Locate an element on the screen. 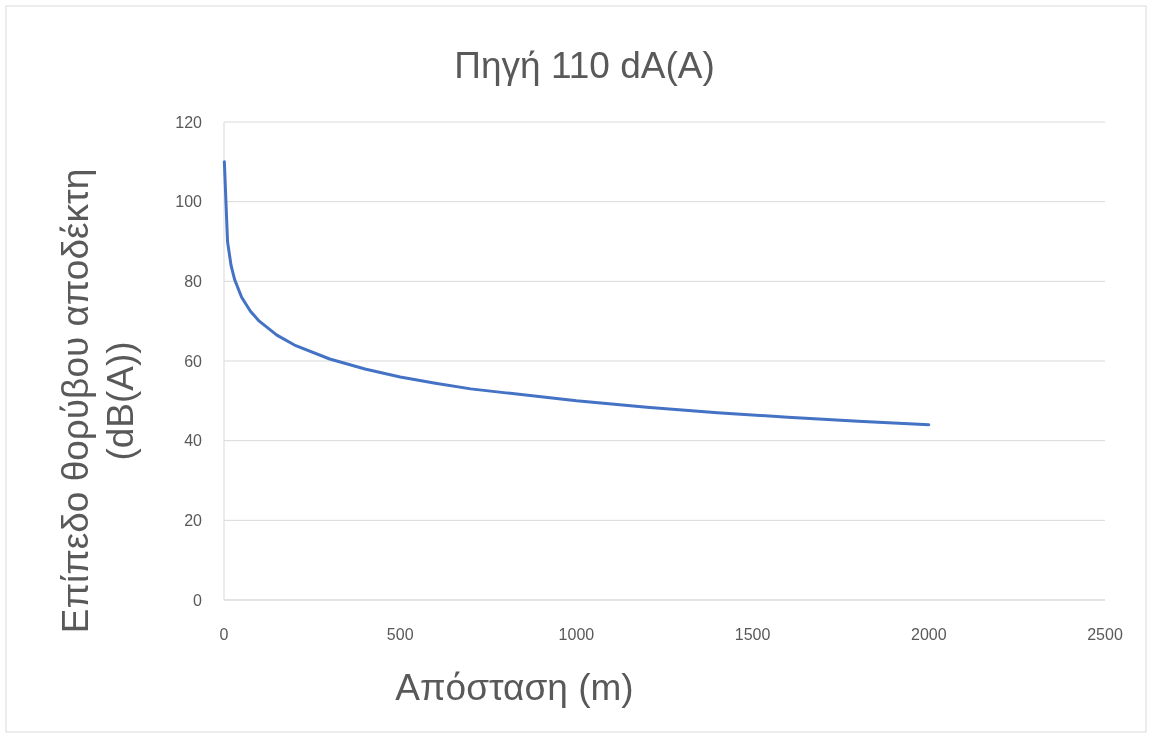  x-tick-label: 2500 is located at coordinates (1105, 634).